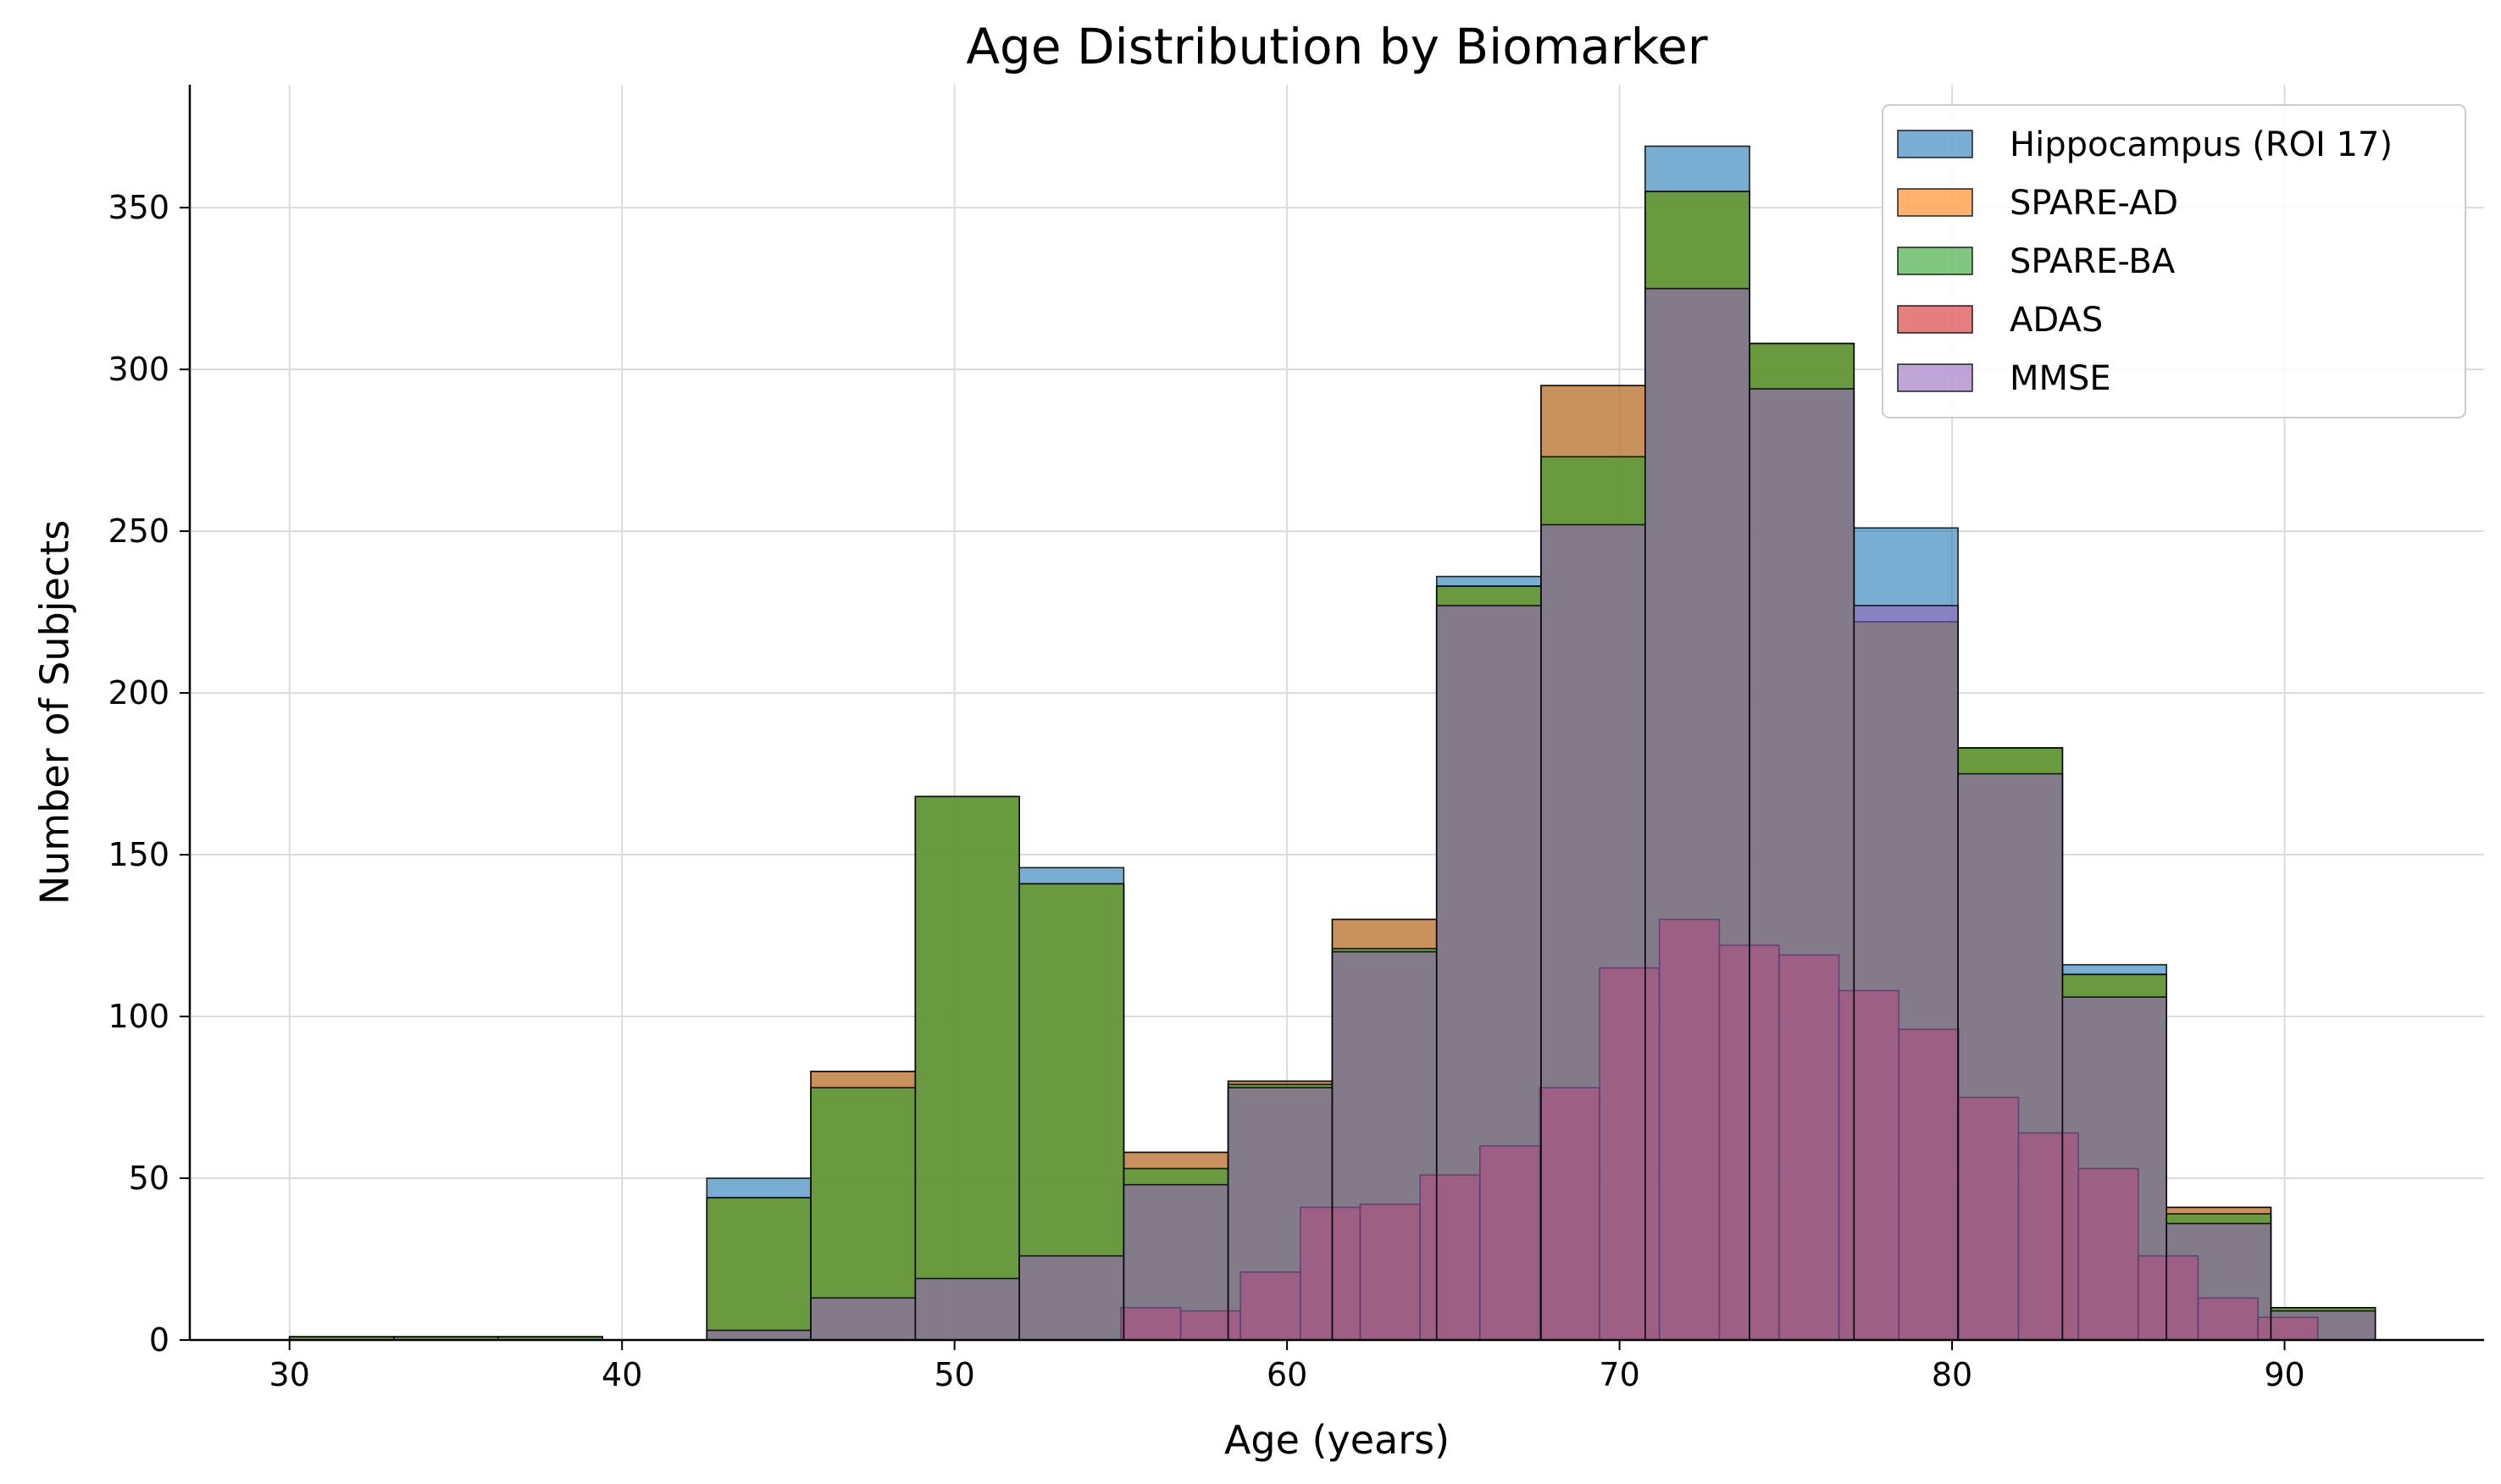 The height and width of the screenshot is (1484, 2501). Describe the element at coordinates (1619, 1374) in the screenshot. I see `x-tick-label: 70` at that location.